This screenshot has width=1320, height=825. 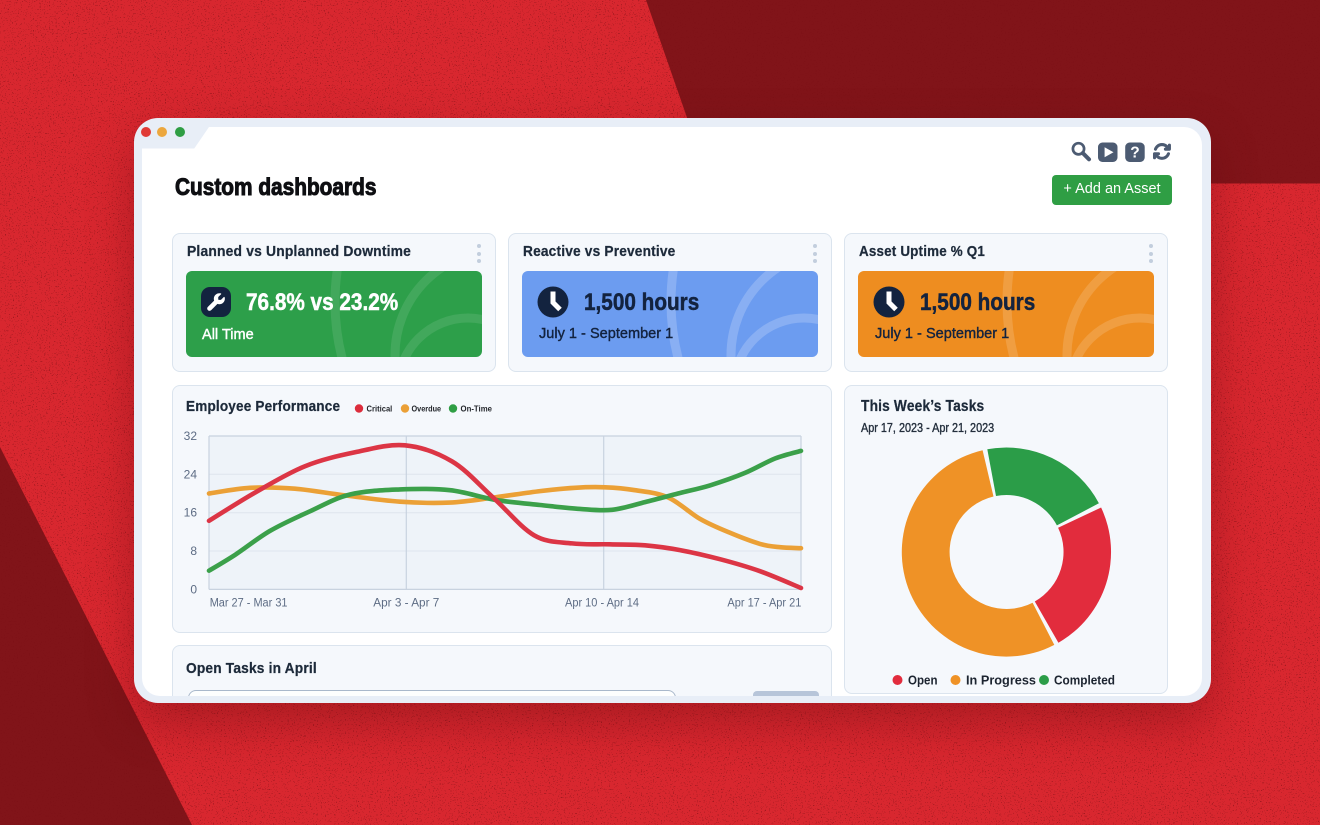 What do you see at coordinates (191, 474) in the screenshot?
I see `svg-text: 24` at bounding box center [191, 474].